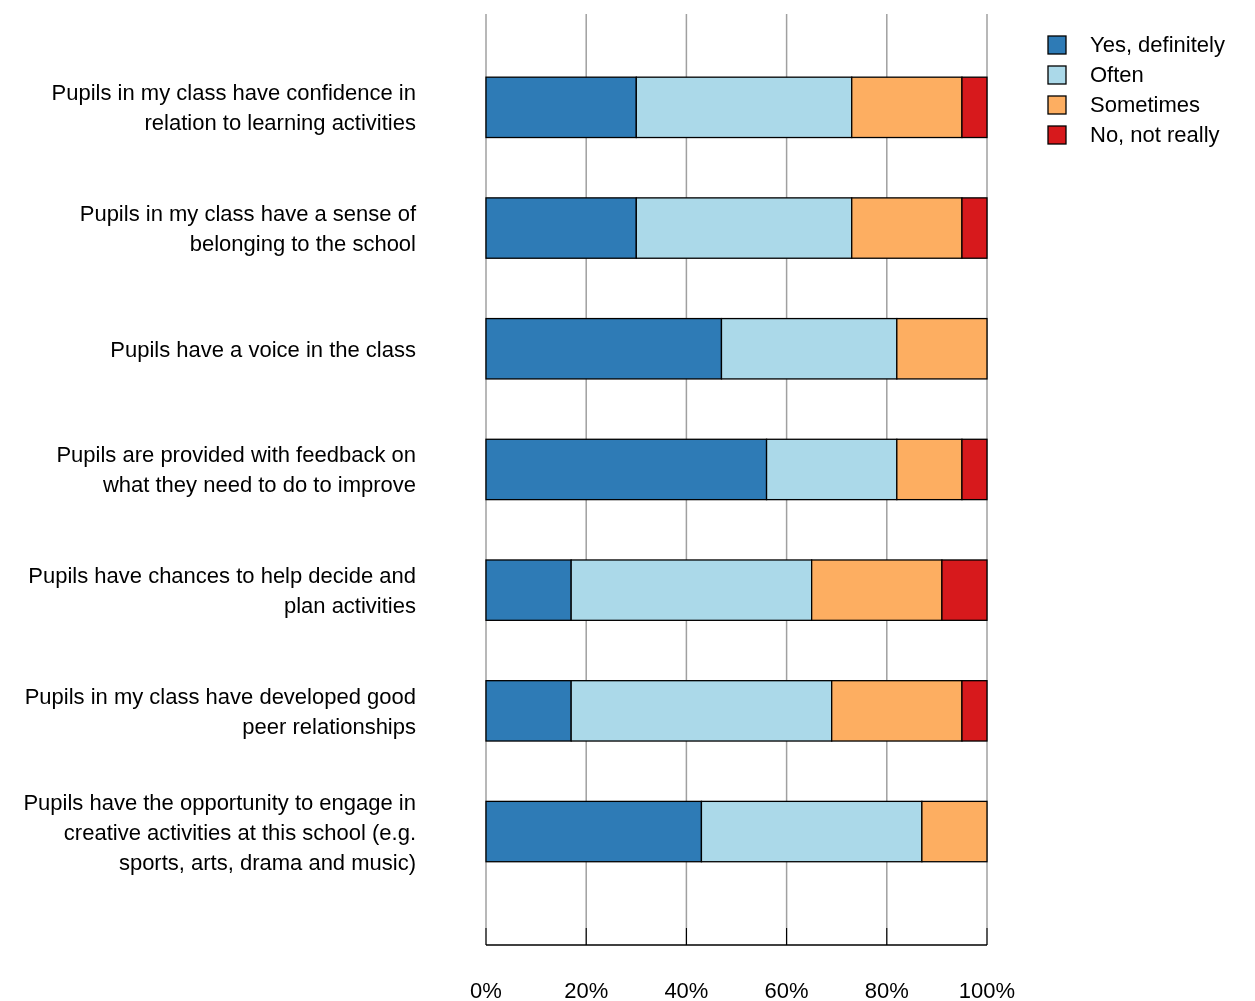 Image resolution: width=1255 pixels, height=1001 pixels. What do you see at coordinates (586, 989) in the screenshot?
I see `x-tick-label: 20%` at bounding box center [586, 989].